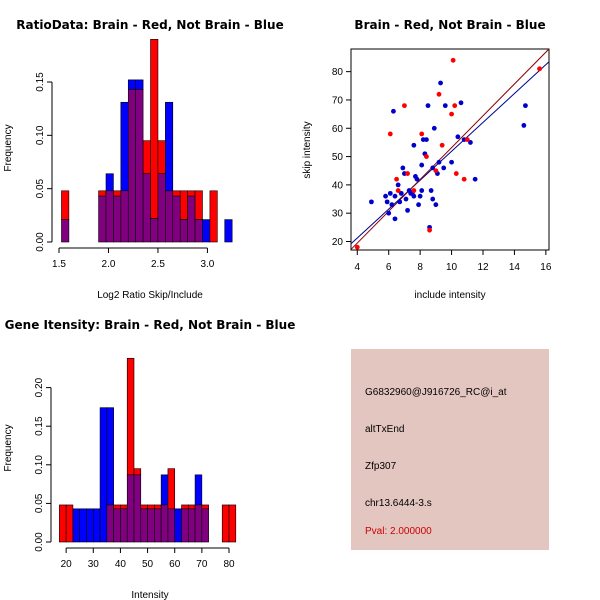 The height and width of the screenshot is (600, 600). Describe the element at coordinates (338, 214) in the screenshot. I see `y-tick-label: 30` at that location.